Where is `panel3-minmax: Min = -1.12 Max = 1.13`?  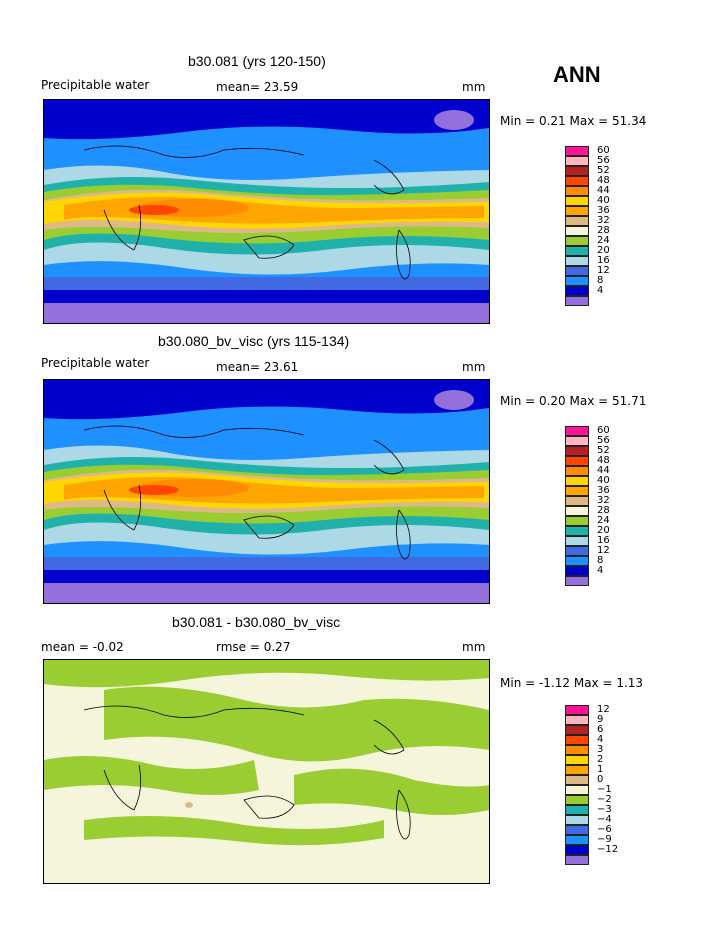
panel3-minmax: Min = -1.12 Max = 1.13 is located at coordinates (572, 683).